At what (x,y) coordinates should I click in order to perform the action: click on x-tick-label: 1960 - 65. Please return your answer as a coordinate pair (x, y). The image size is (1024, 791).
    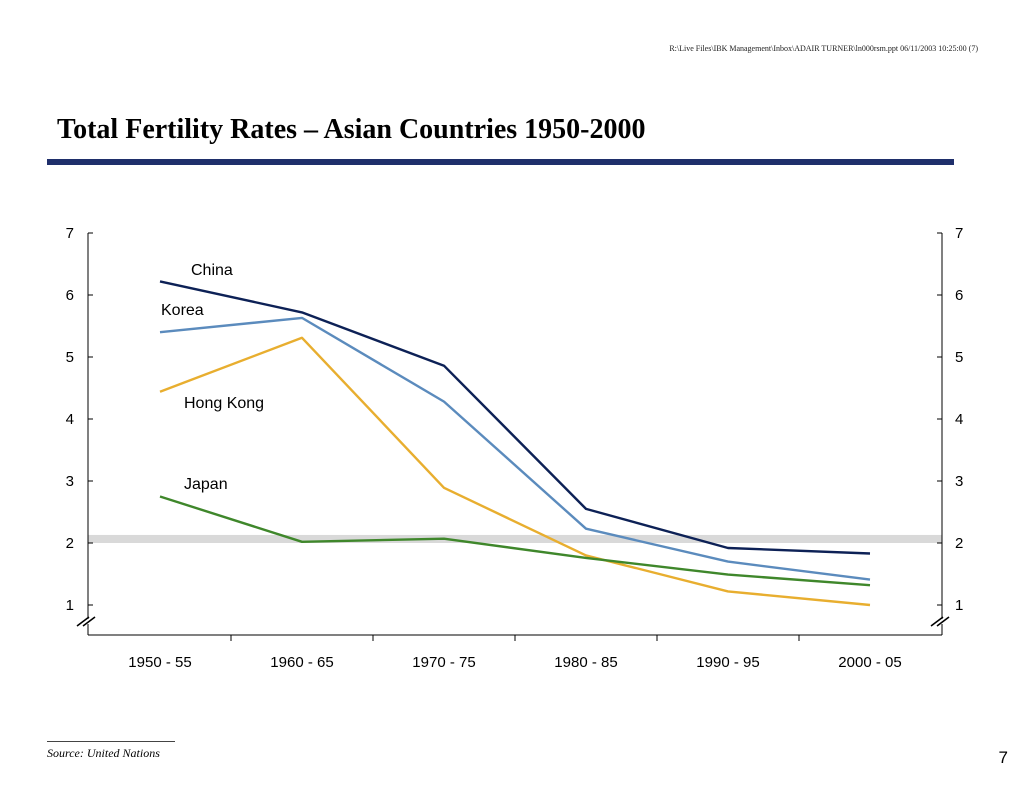
    Looking at the image, I should click on (301, 662).